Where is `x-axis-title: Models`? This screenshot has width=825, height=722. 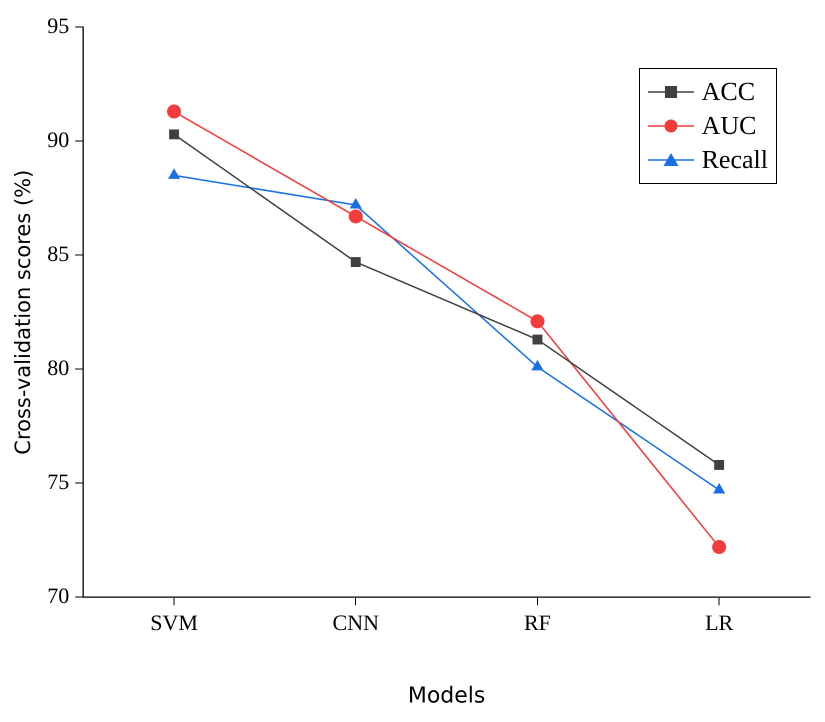
x-axis-title: Models is located at coordinates (447, 696).